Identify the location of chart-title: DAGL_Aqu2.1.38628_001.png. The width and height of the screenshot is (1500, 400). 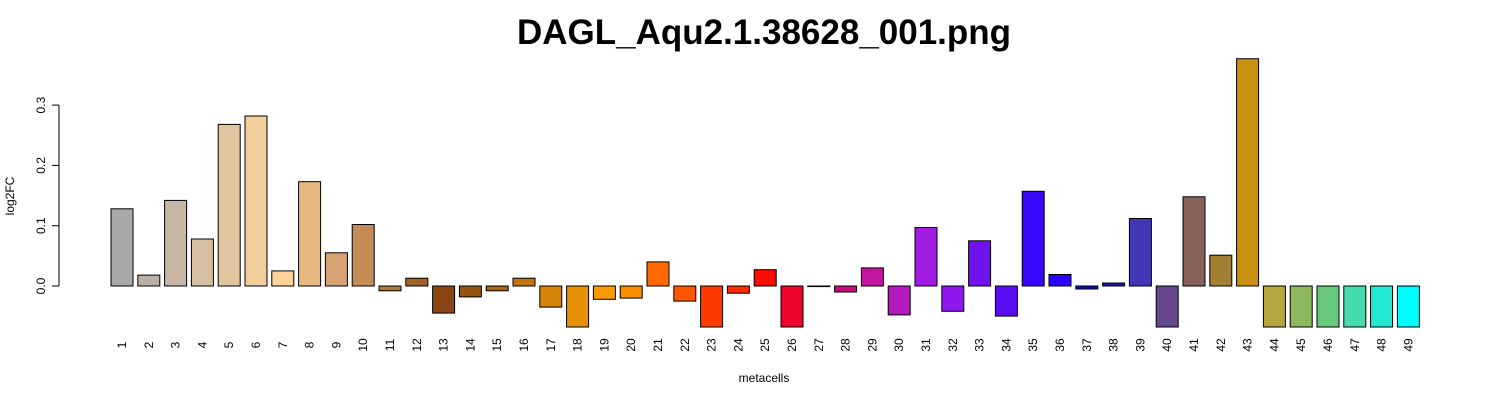
(764, 32).